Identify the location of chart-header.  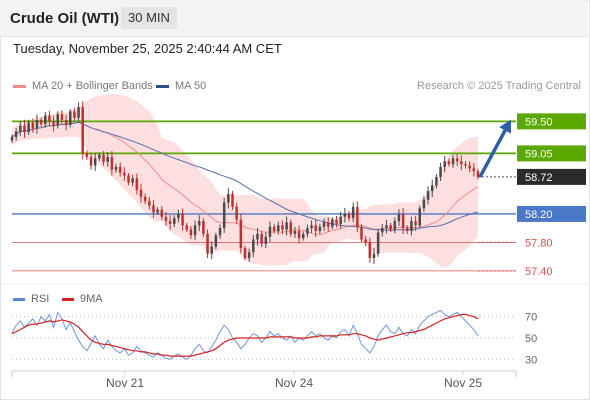
(294, 18).